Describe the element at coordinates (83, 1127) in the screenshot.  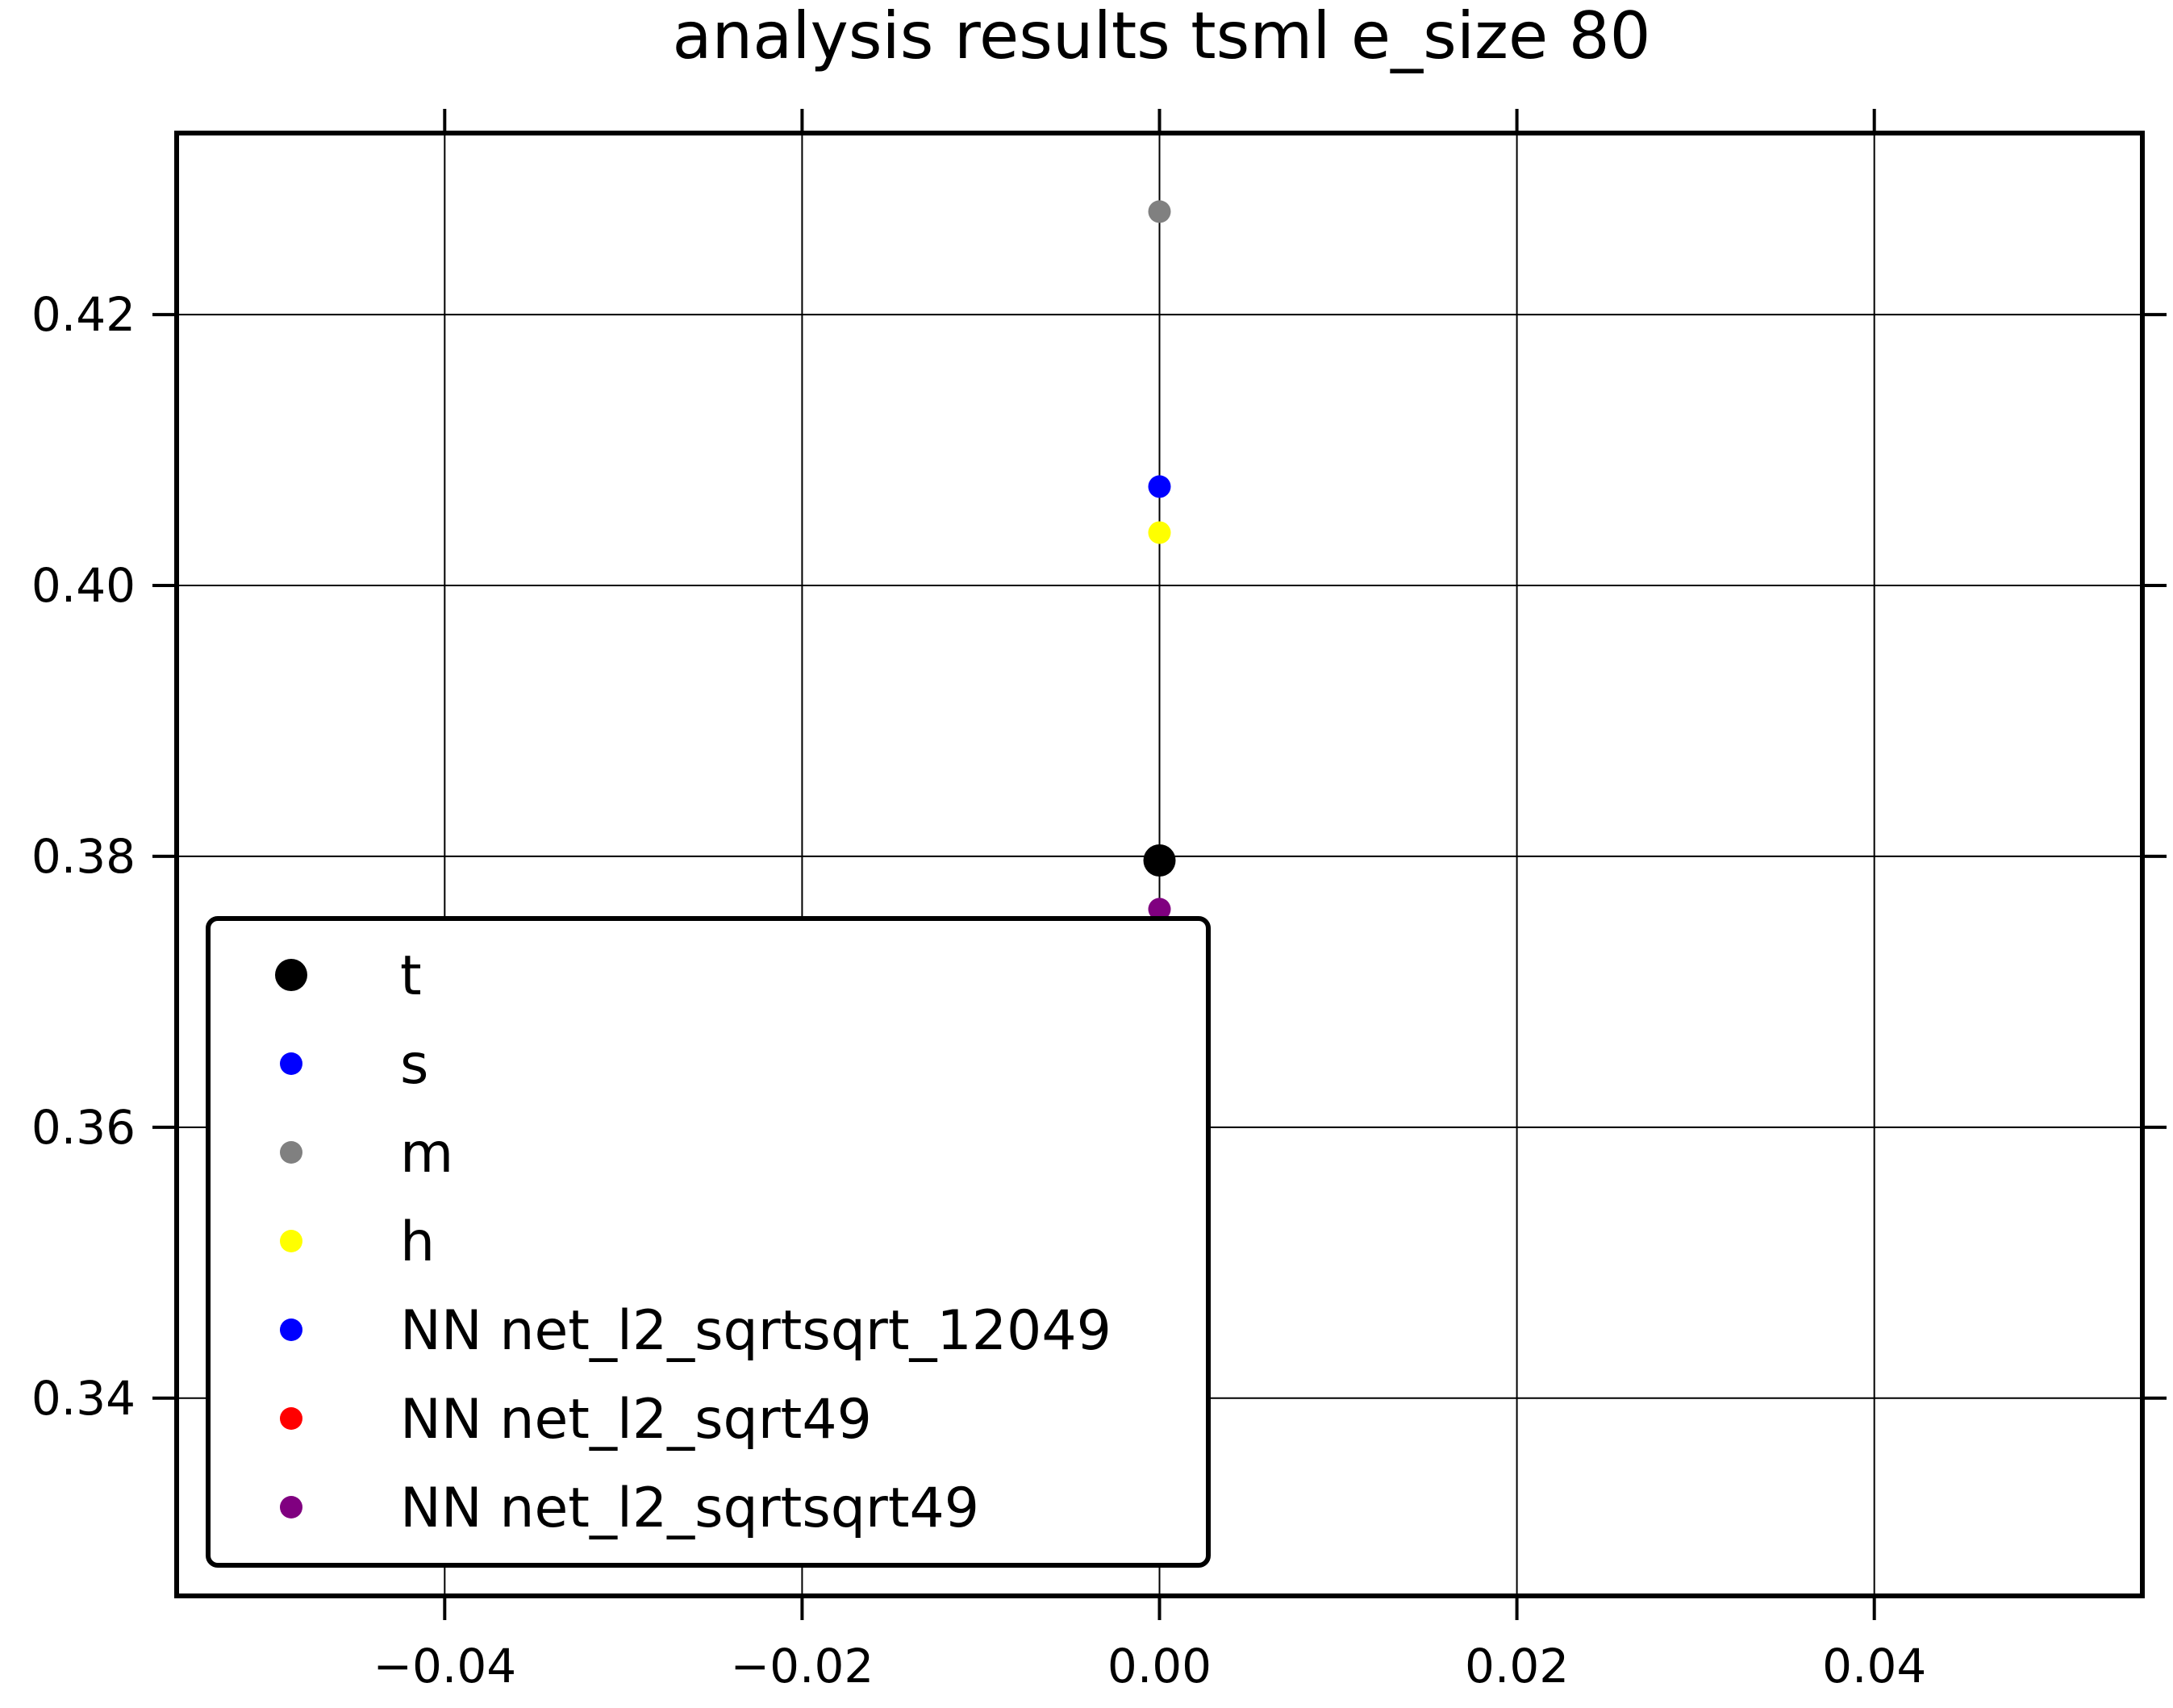
I see `y-tick-label: 0.36` at that location.